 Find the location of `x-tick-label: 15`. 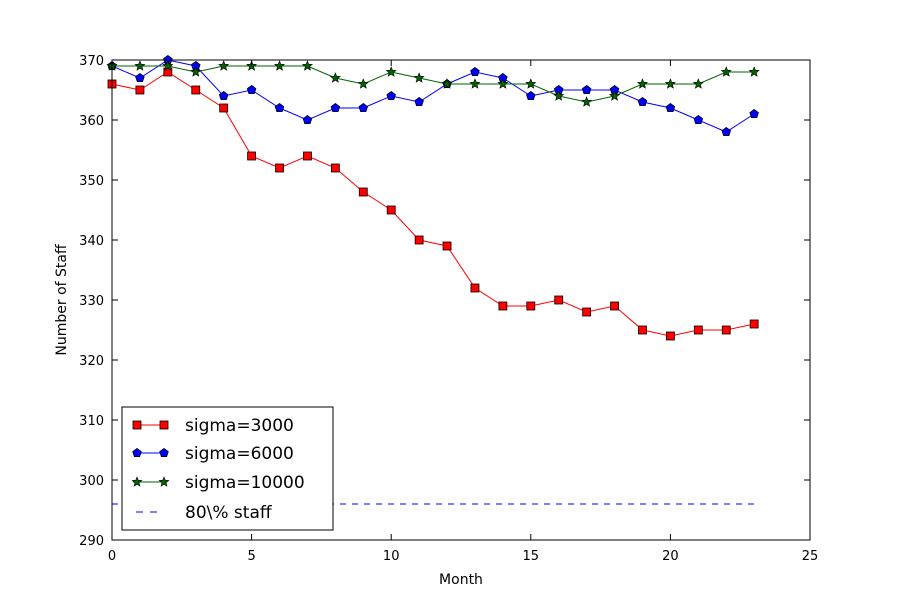

x-tick-label: 15 is located at coordinates (531, 556).